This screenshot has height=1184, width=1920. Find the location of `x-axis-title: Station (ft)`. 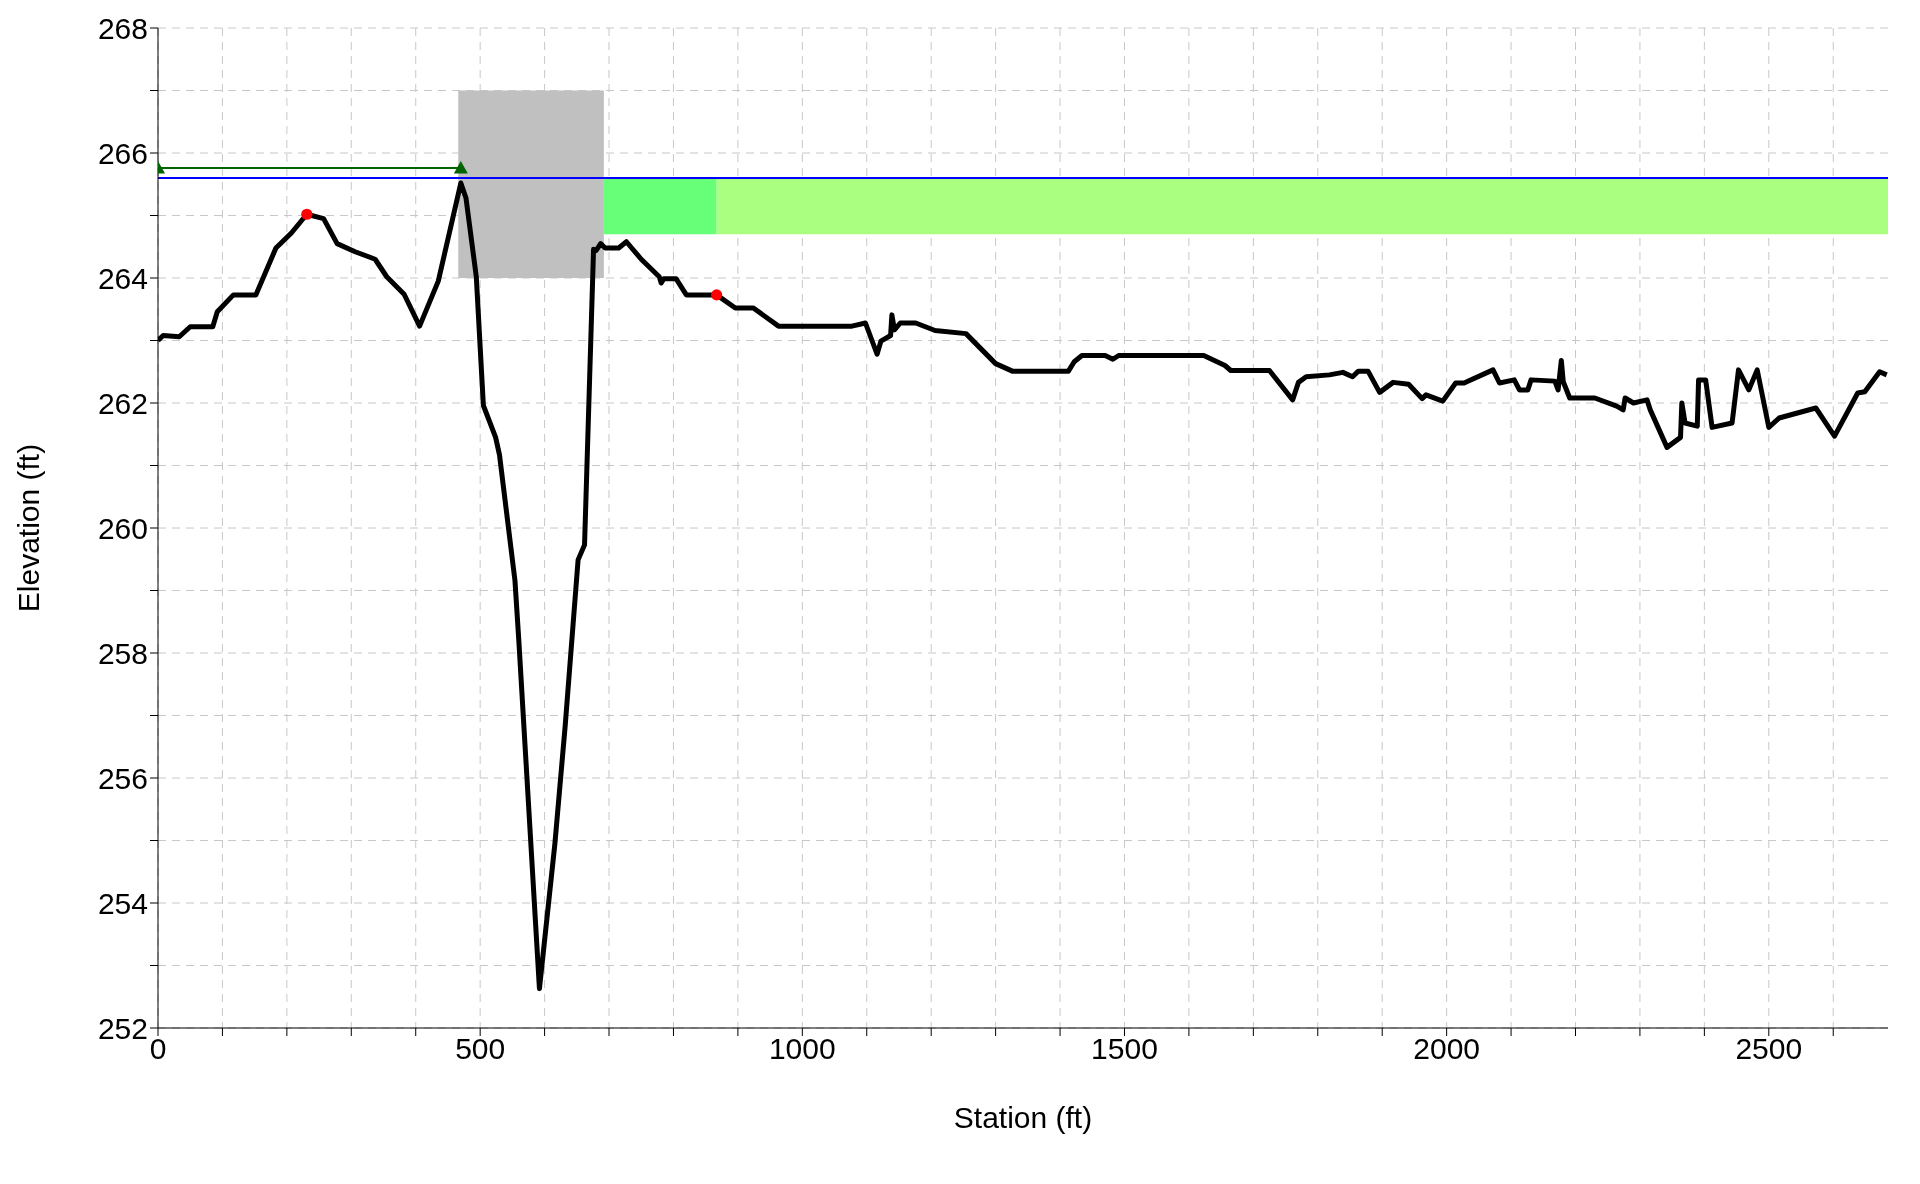

x-axis-title: Station (ft) is located at coordinates (1023, 1117).